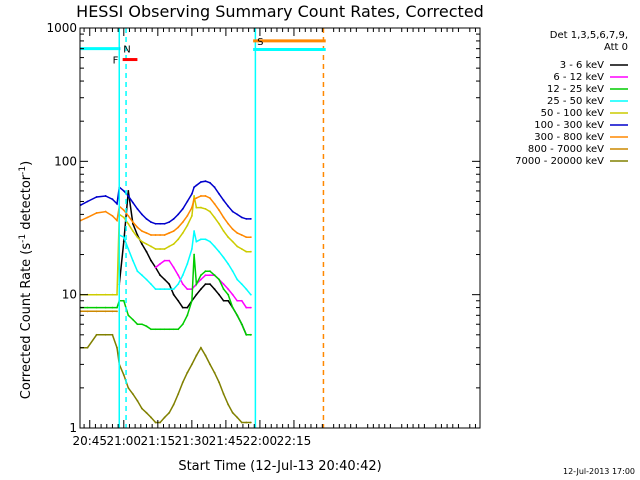  What do you see at coordinates (89, 441) in the screenshot?
I see `x-tick-label: 20:45` at bounding box center [89, 441].